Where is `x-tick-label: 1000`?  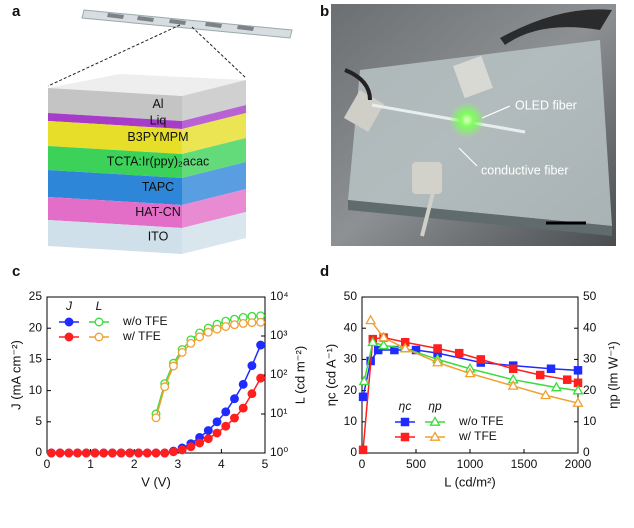 x-tick-label: 1000 is located at coordinates (470, 464).